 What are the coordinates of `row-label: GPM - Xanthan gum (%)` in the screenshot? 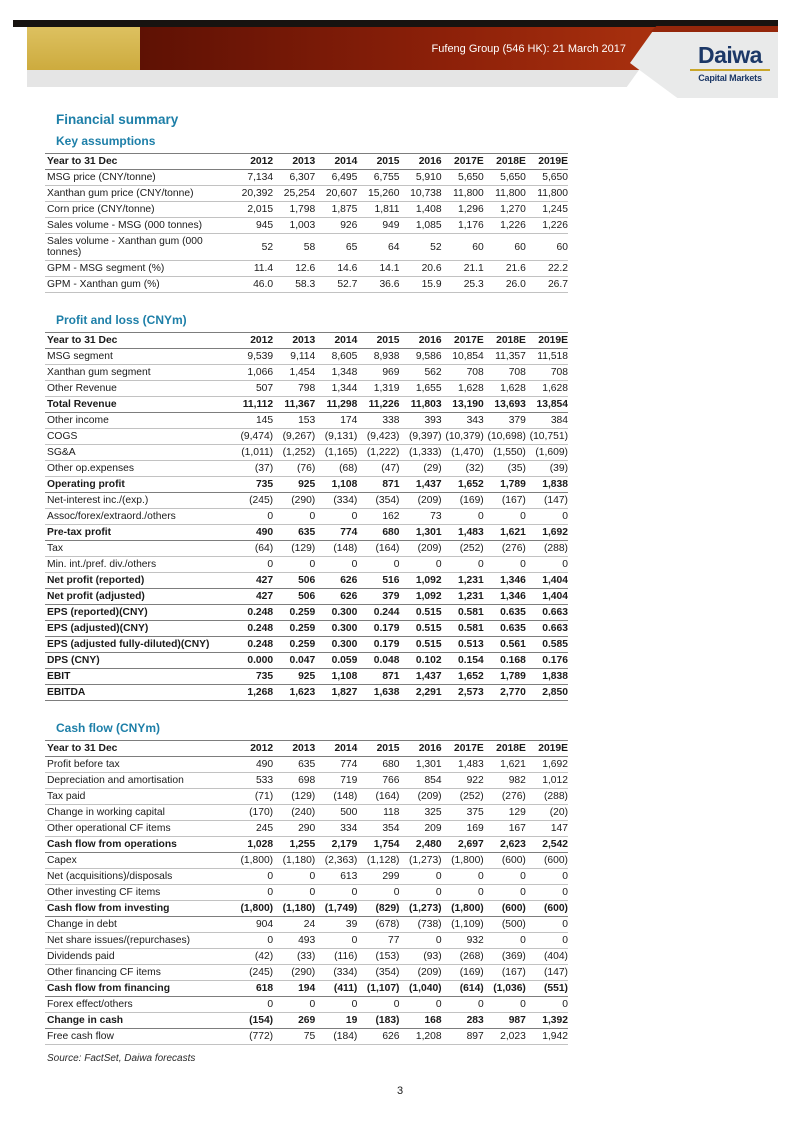 It's located at (138, 284).